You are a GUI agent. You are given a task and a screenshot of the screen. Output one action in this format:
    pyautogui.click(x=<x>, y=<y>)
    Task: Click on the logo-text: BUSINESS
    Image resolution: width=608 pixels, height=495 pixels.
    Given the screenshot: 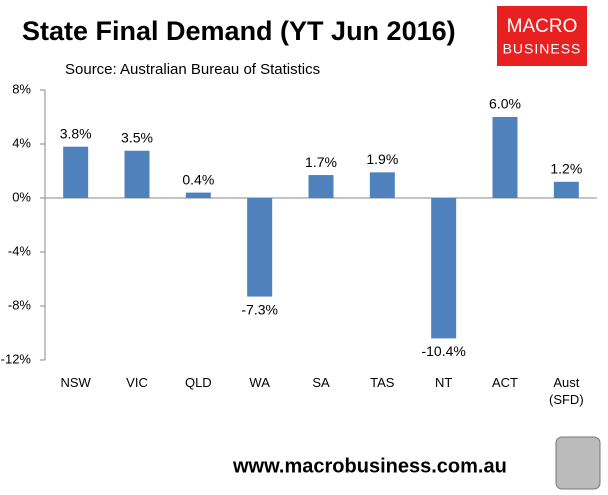 What is the action you would take?
    pyautogui.click(x=542, y=49)
    